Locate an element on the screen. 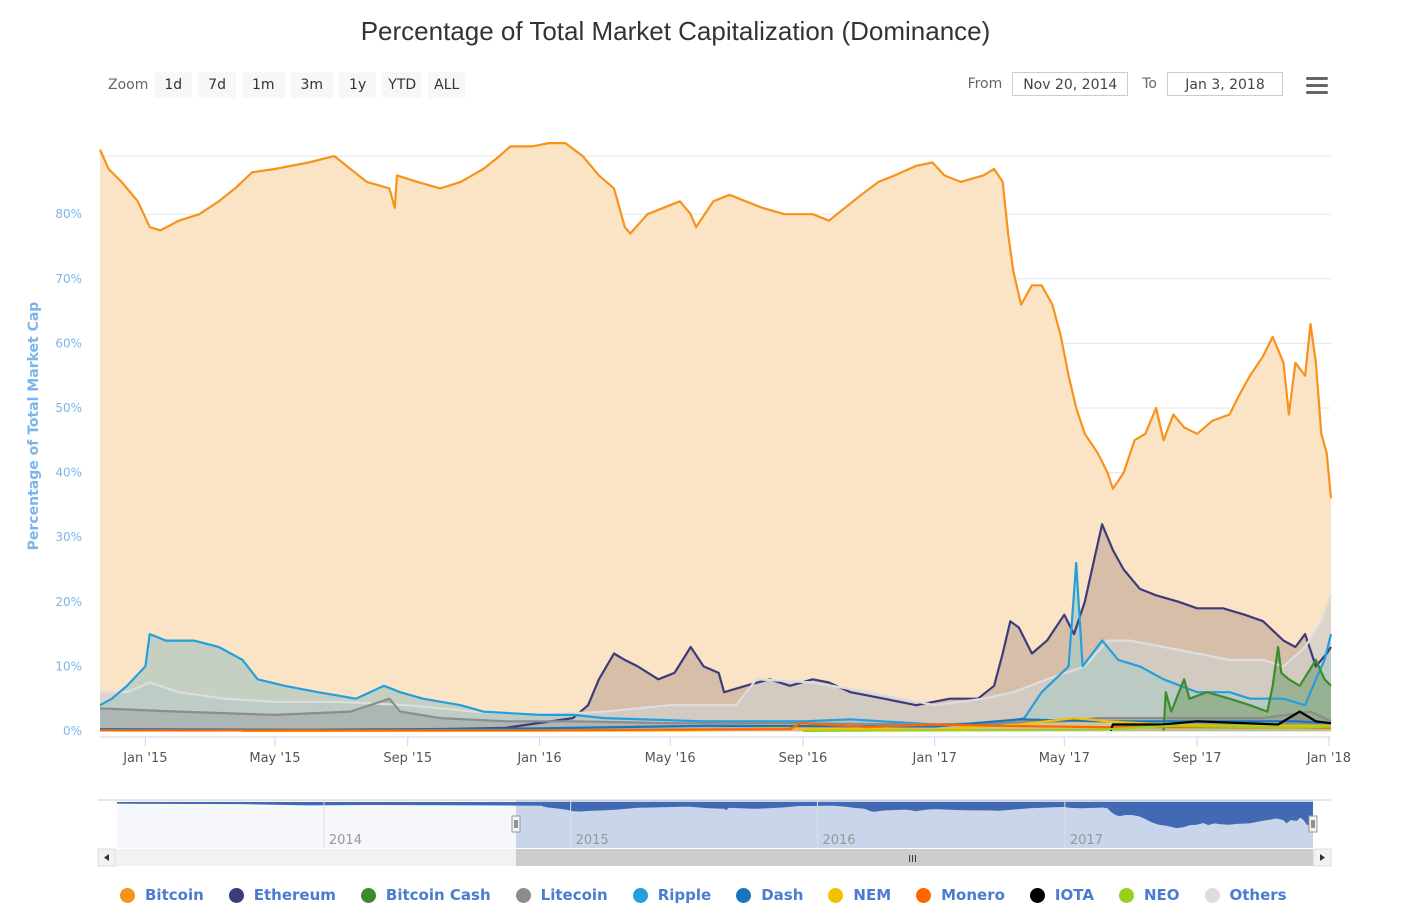  line-bitcoin-cash is located at coordinates (1247, 688).